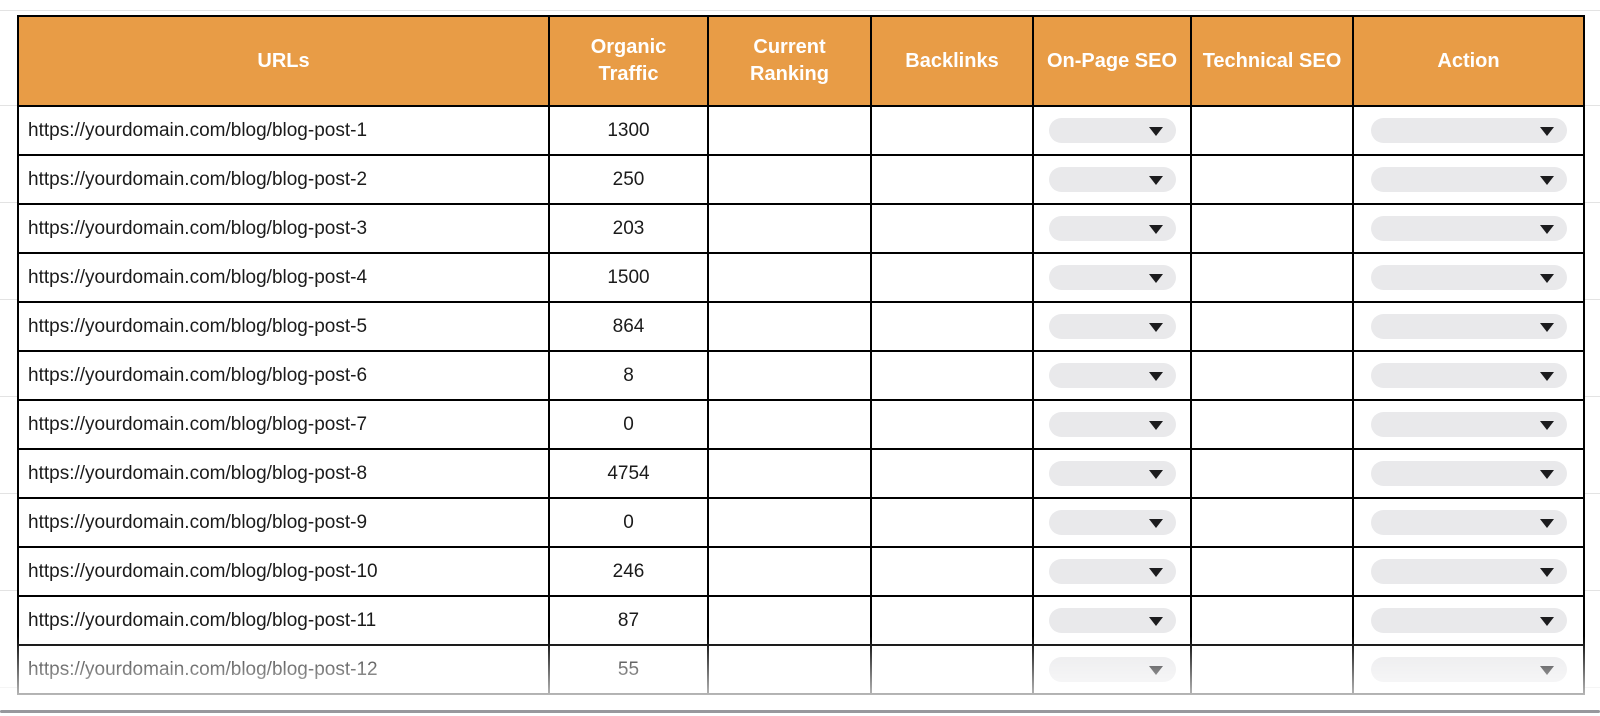 The width and height of the screenshot is (1600, 716). Describe the element at coordinates (283, 375) in the screenshot. I see `urls-cell: https://yourdomain.com/blog/blog-post-6` at that location.